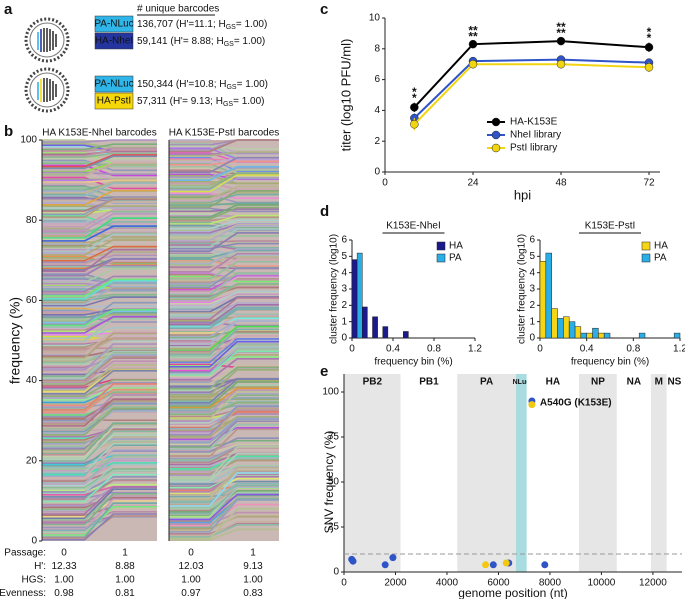 This screenshot has height=599, width=685. What do you see at coordinates (512, 592) in the screenshot?
I see `x-axis-label: genome position (nt)` at bounding box center [512, 592].